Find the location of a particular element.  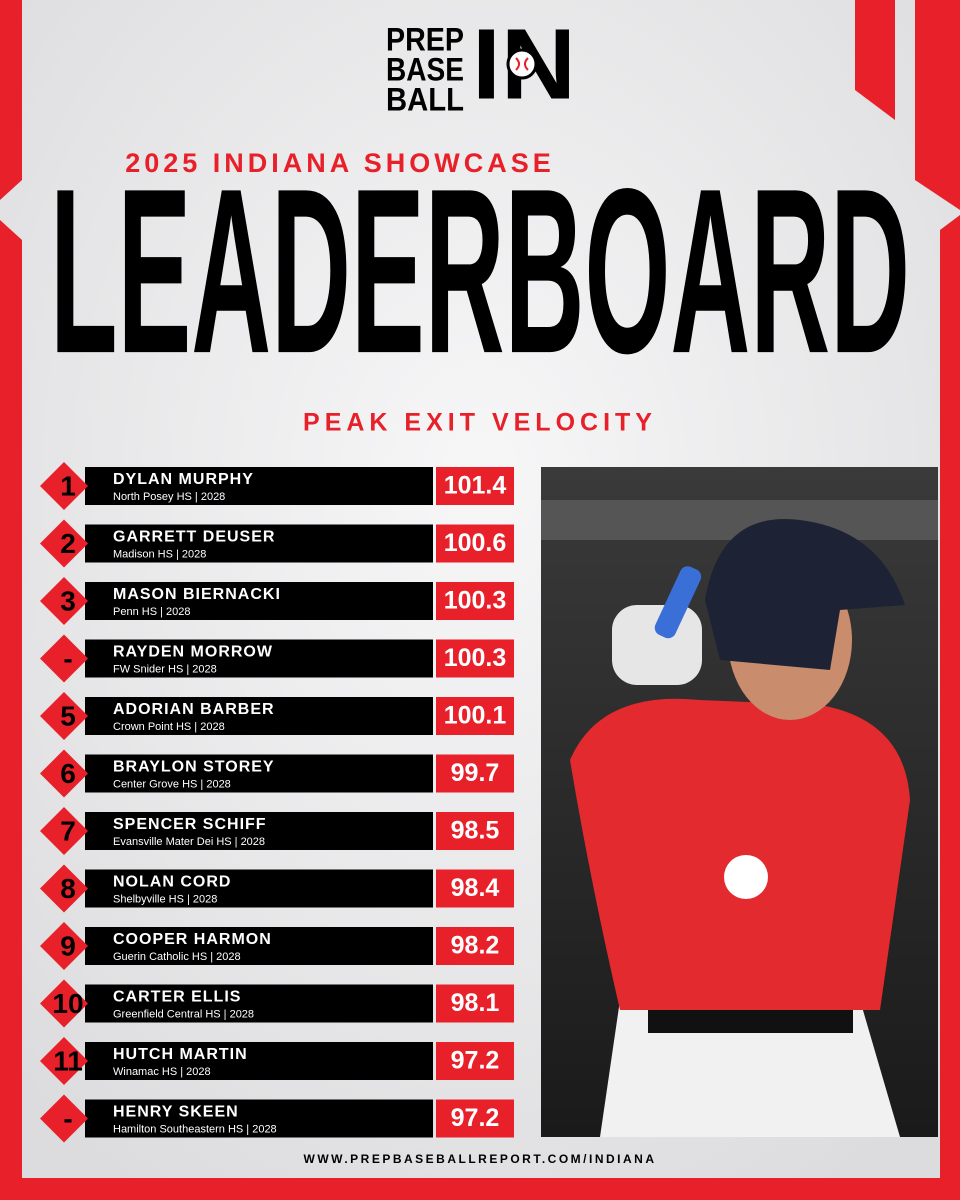

logo-text: PREP is located at coordinates (425, 39).